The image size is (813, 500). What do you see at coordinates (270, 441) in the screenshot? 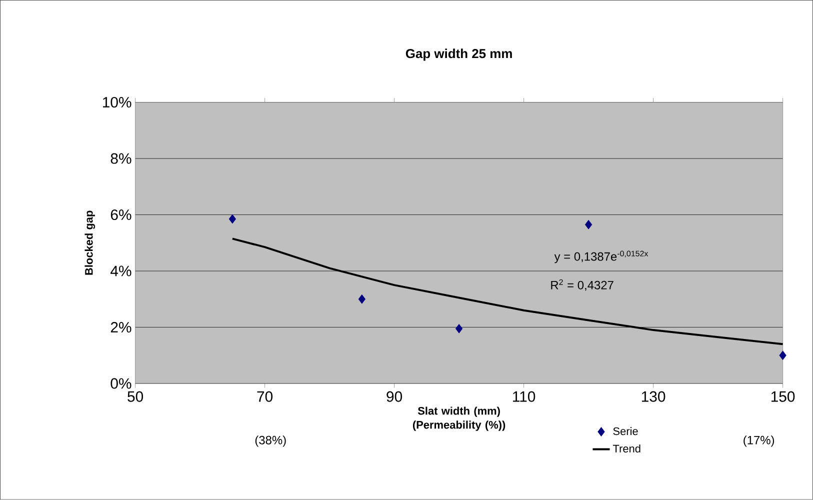
I see `text: (38%)` at bounding box center [270, 441].